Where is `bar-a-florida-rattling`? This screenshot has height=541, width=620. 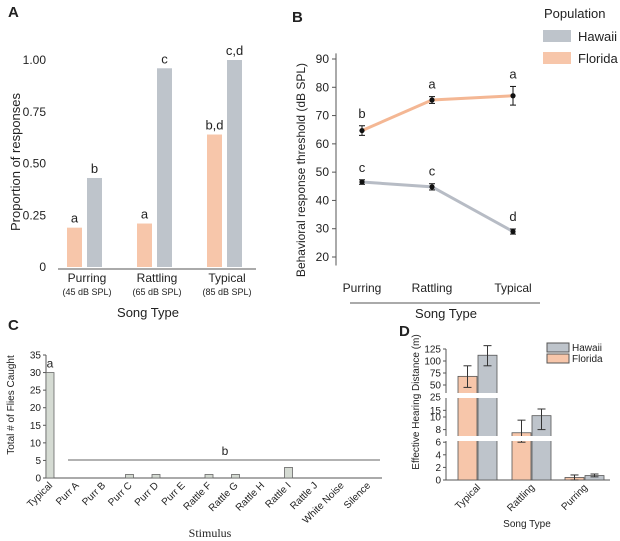 bar-a-florida-rattling is located at coordinates (144, 245).